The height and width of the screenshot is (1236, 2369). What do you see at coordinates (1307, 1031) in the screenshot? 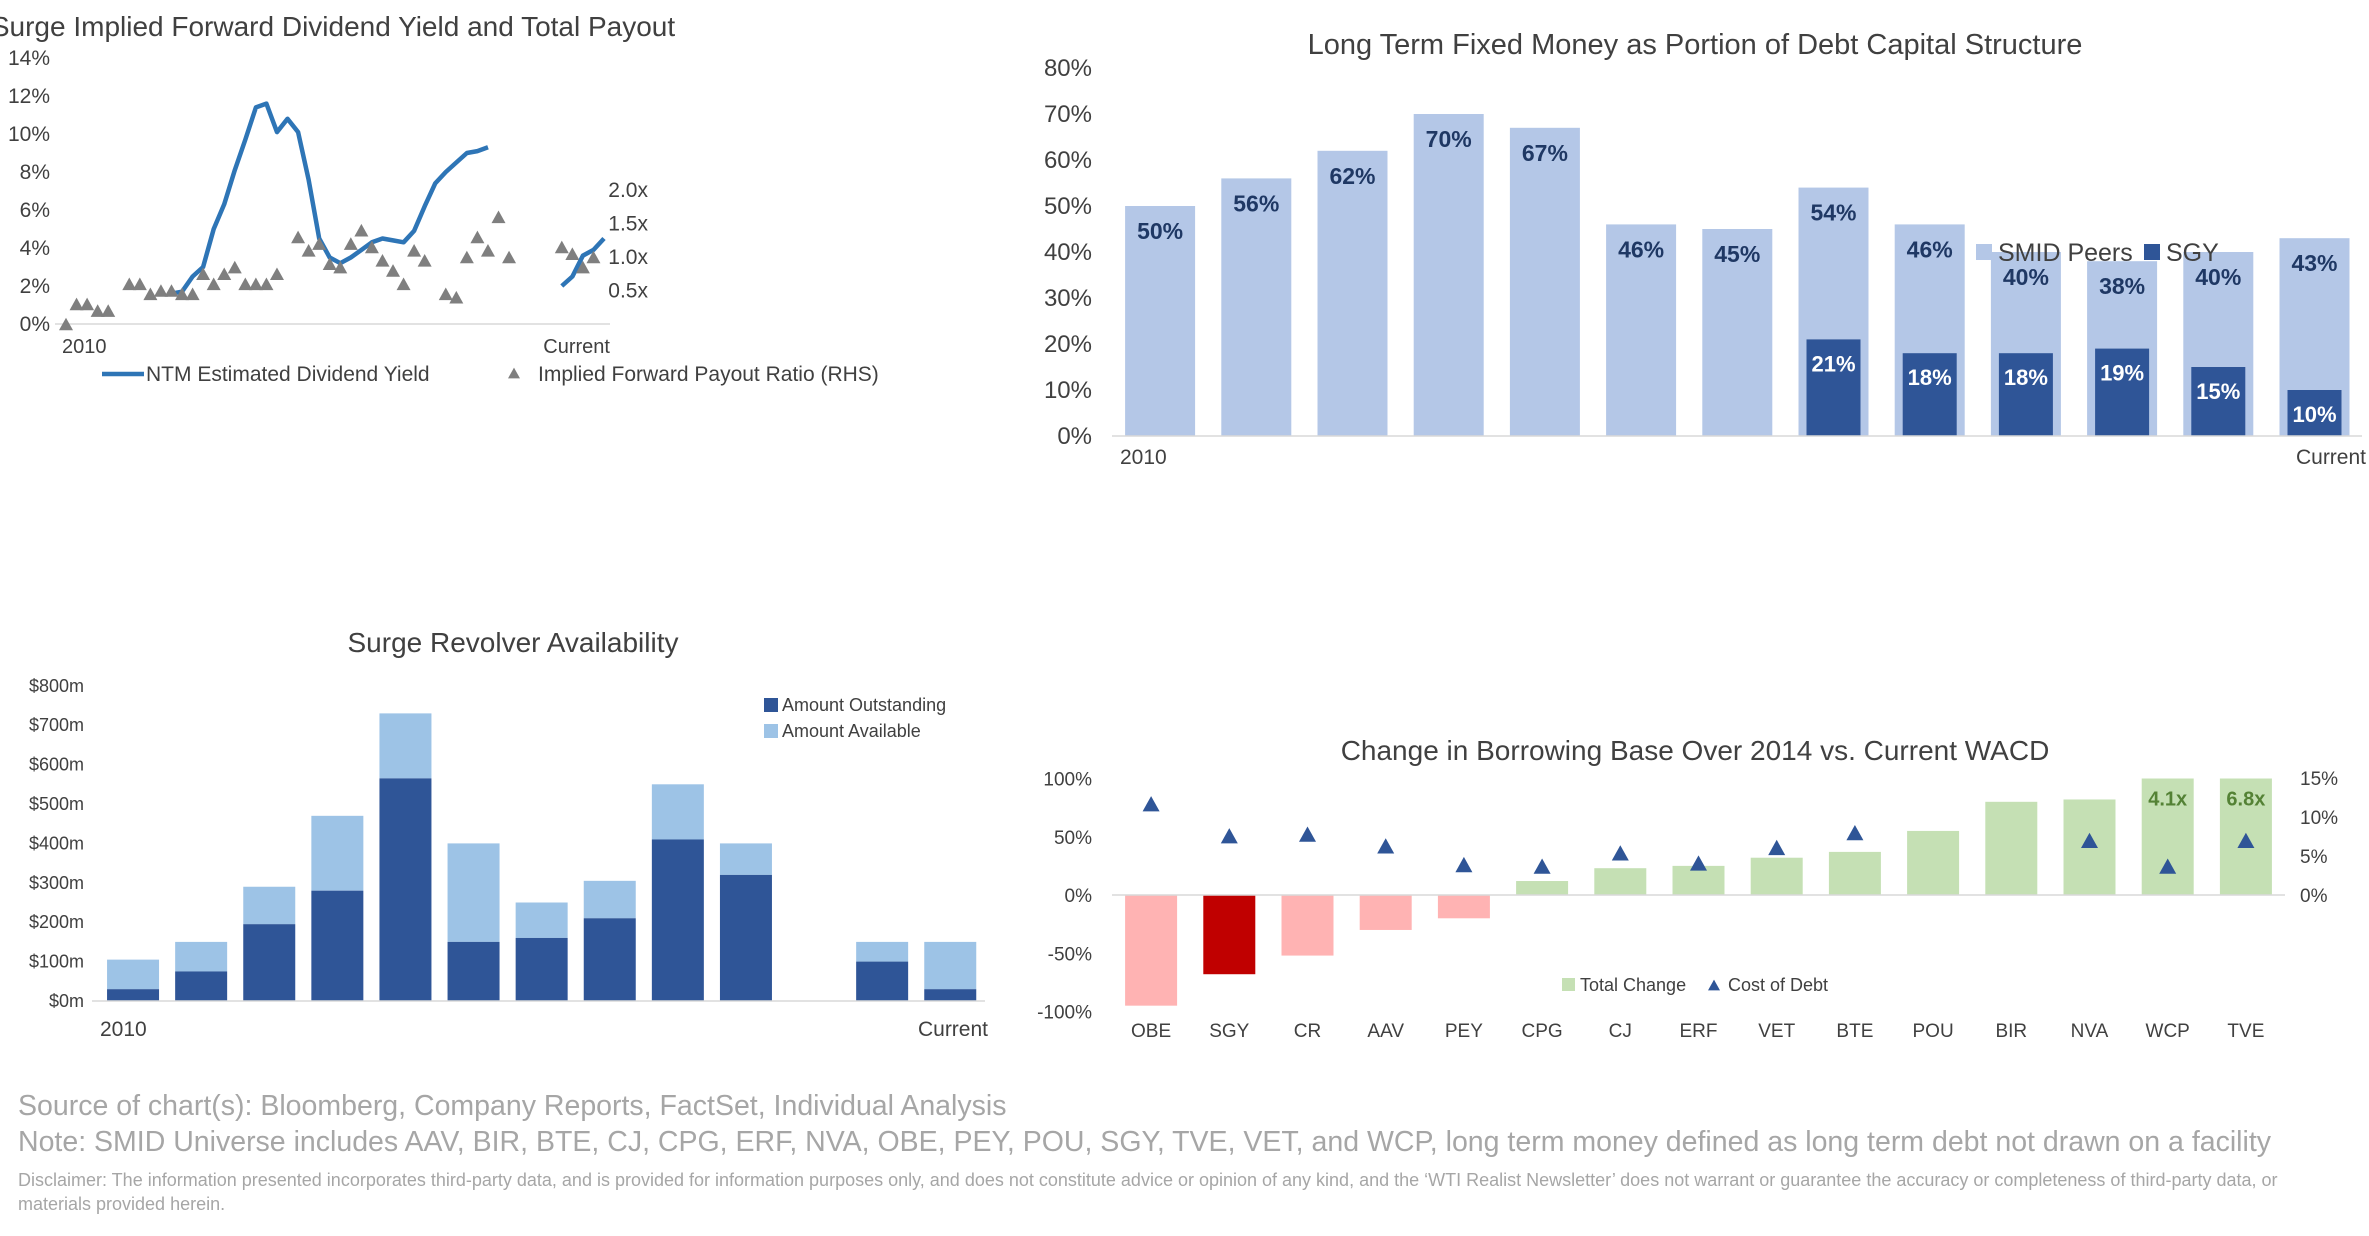
I see `category-label: CR` at bounding box center [1307, 1031].